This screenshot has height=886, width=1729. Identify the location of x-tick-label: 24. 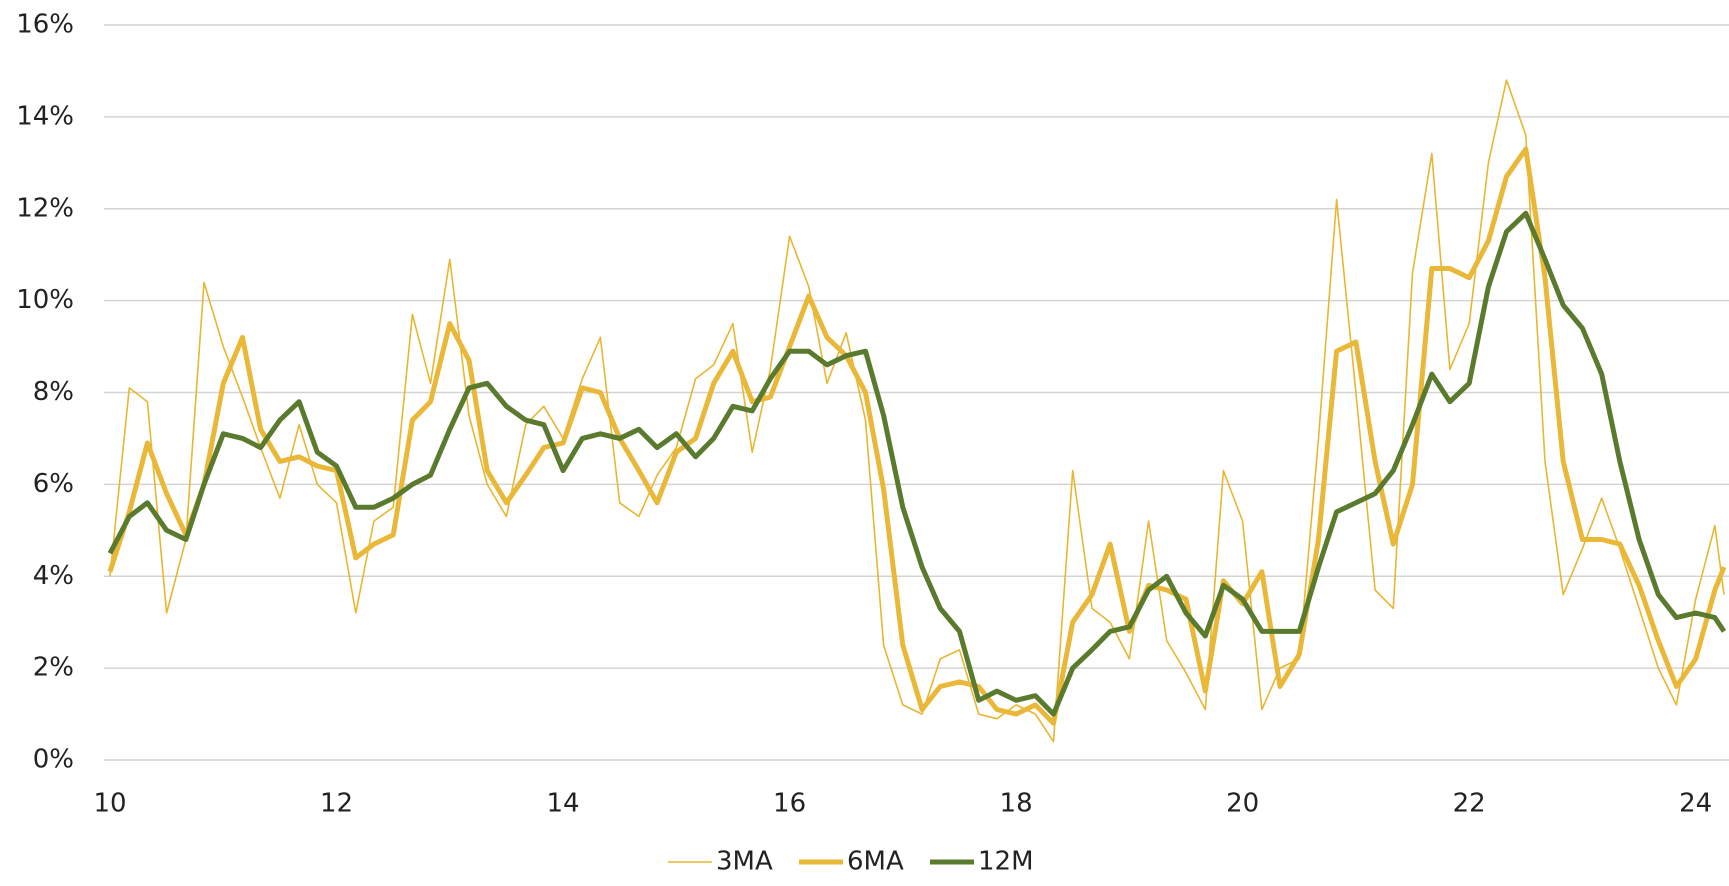
(1695, 804).